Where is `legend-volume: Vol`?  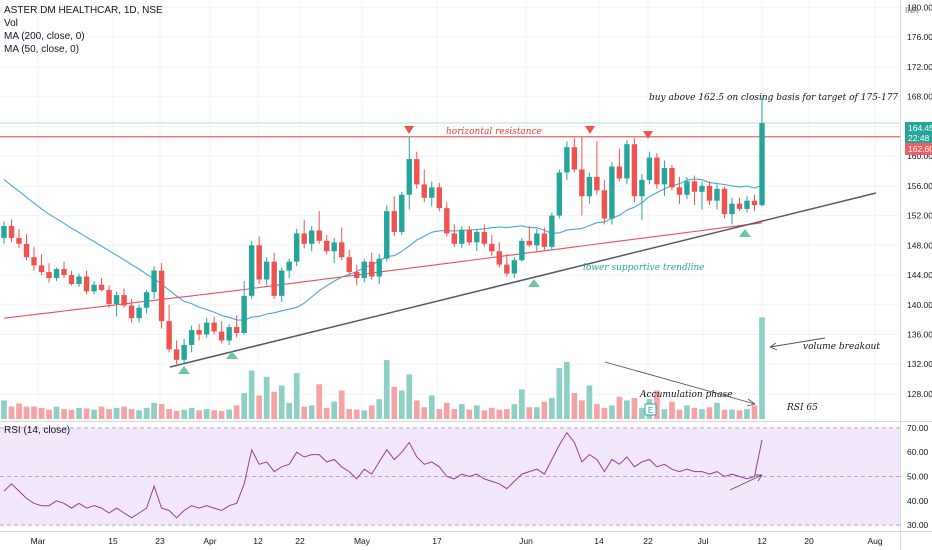
legend-volume: Vol is located at coordinates (11, 23).